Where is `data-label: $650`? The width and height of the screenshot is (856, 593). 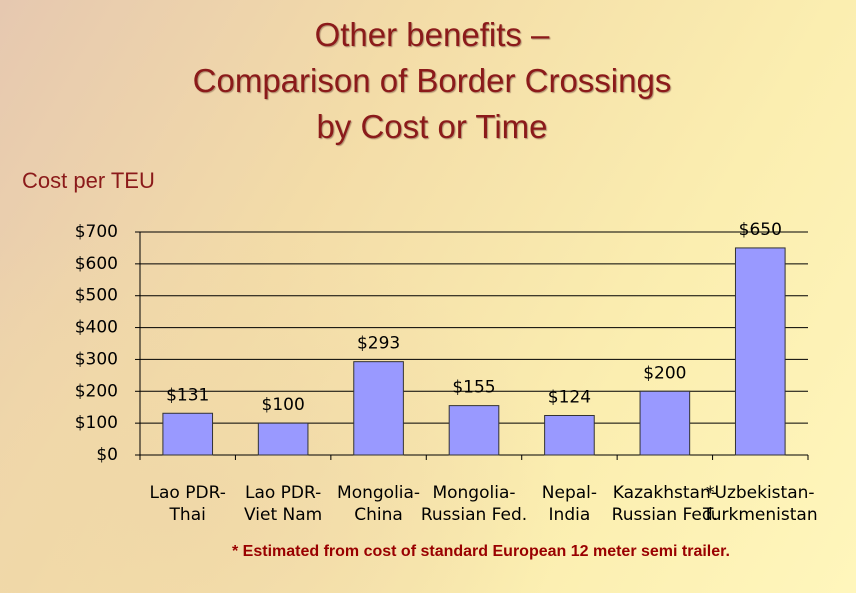
data-label: $650 is located at coordinates (760, 230).